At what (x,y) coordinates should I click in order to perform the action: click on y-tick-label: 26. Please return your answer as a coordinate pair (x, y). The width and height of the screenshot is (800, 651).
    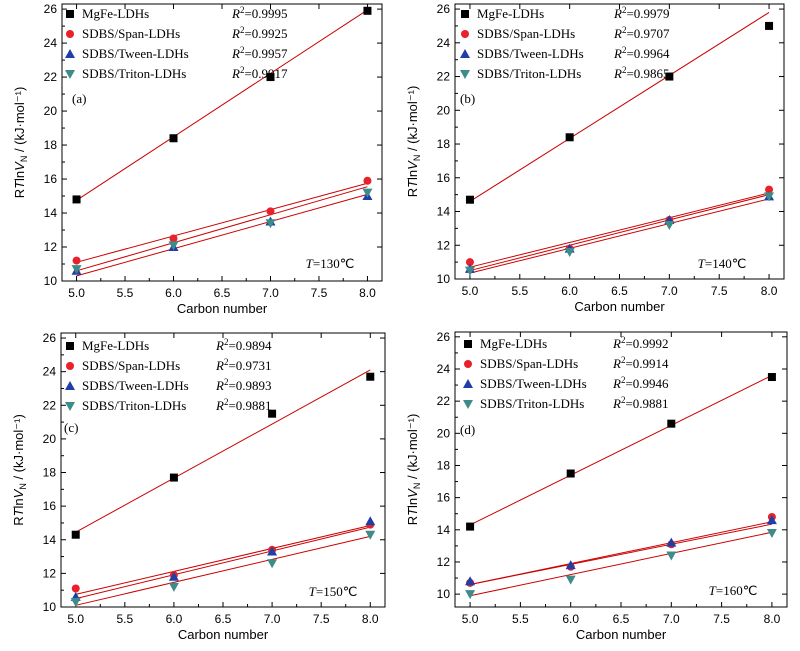
    Looking at the image, I should click on (51, 9).